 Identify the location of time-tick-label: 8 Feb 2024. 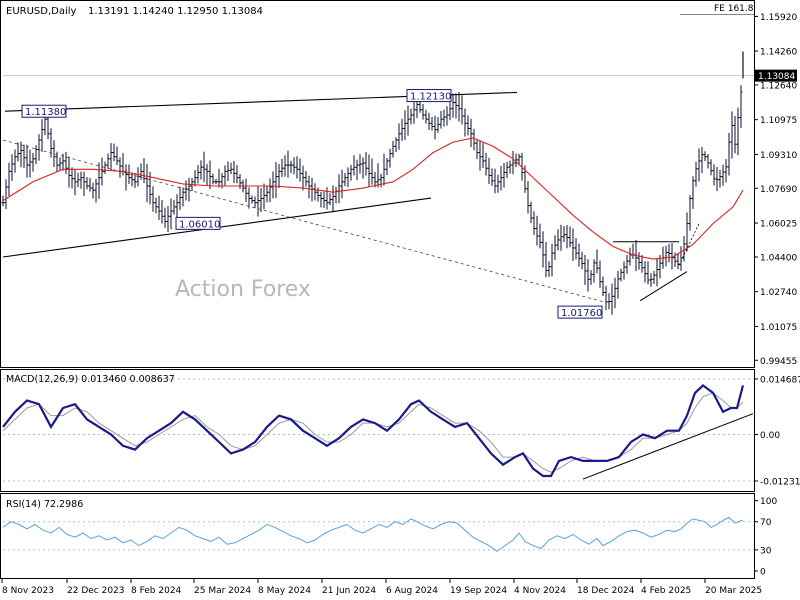
(156, 591).